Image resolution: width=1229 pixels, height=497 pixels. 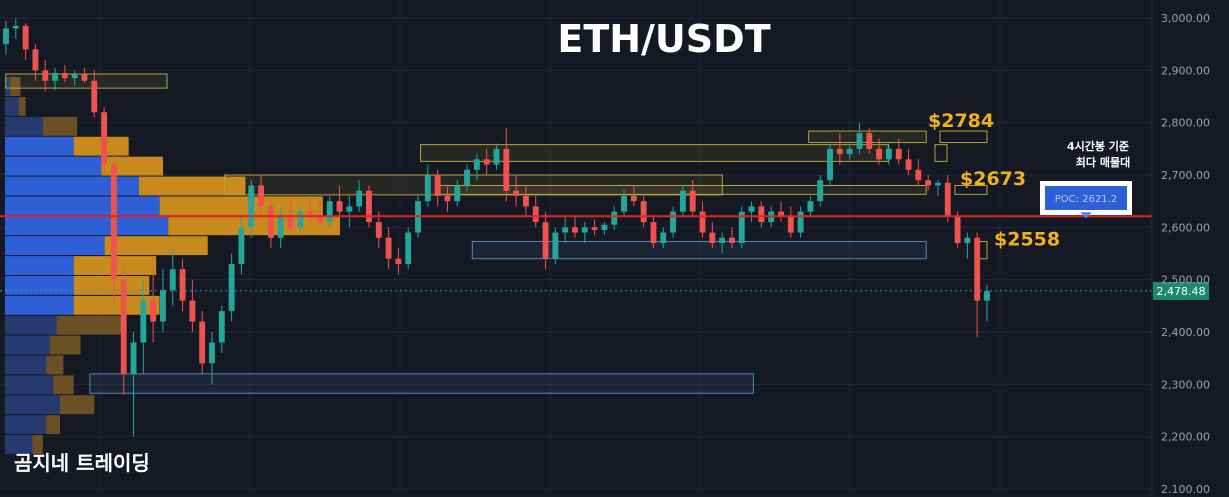 I want to click on y-tick-label: 2,700.00, so click(x=1185, y=175).